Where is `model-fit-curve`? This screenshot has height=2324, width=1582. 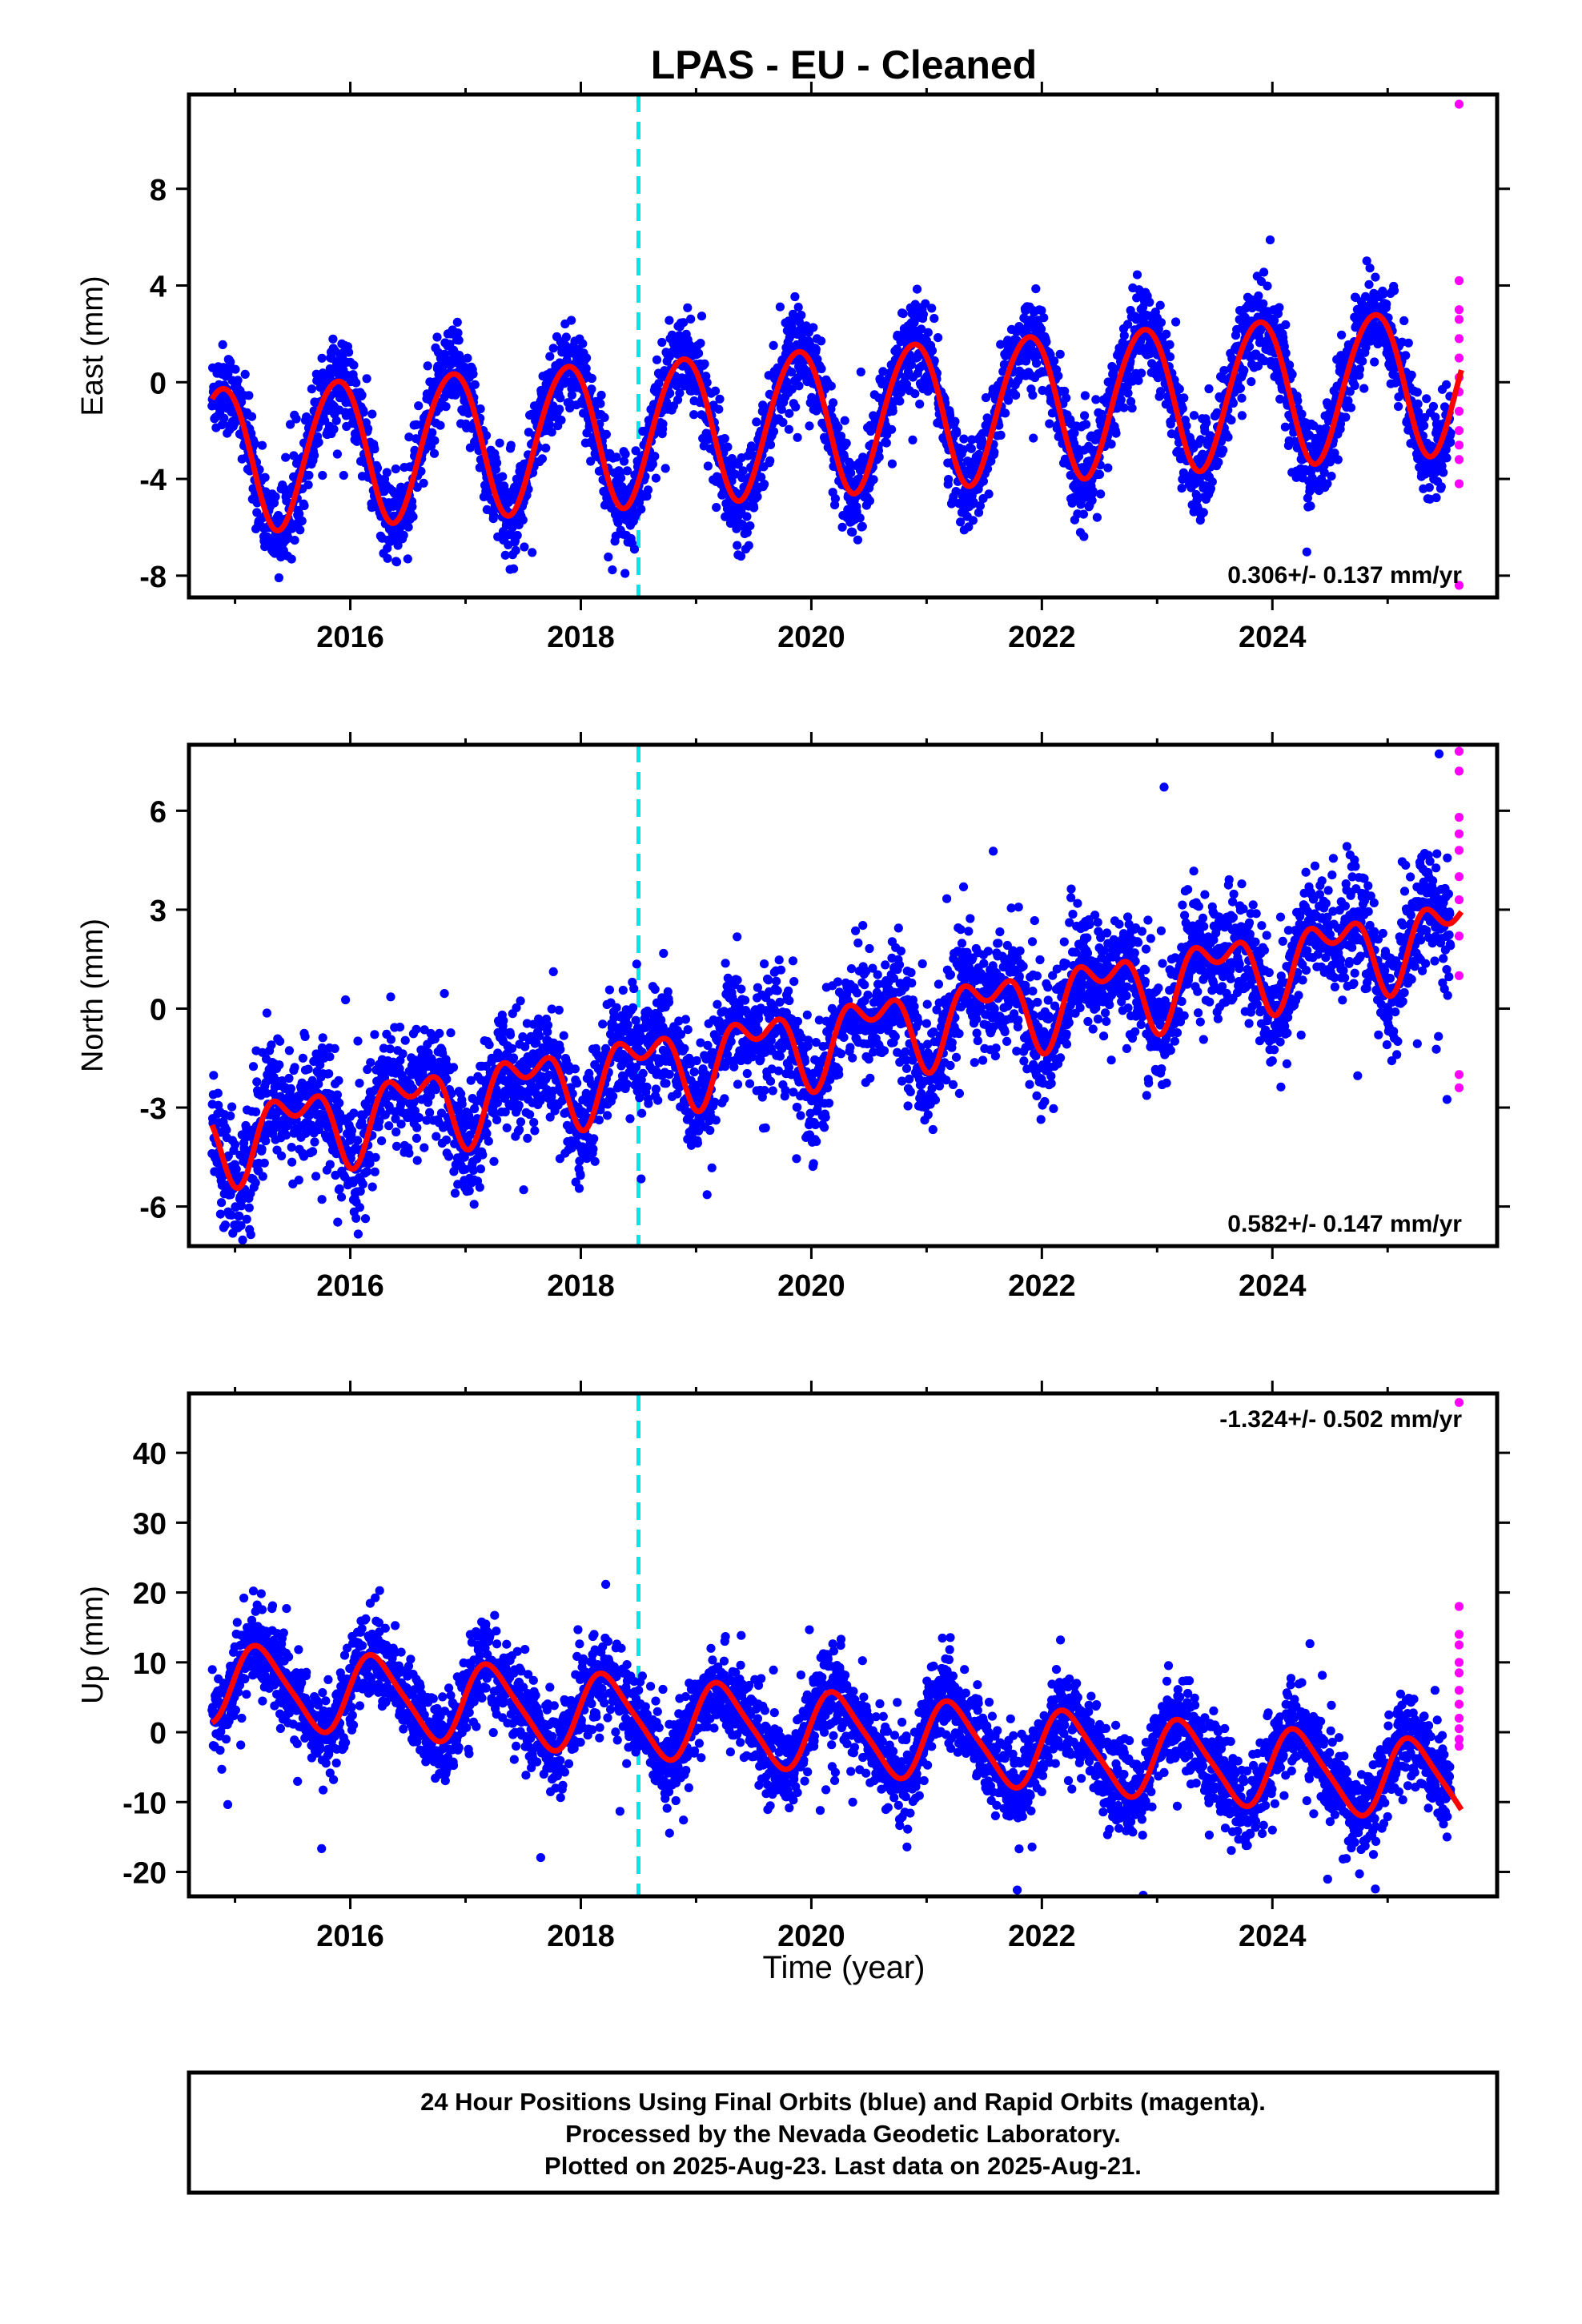 model-fit-curve is located at coordinates (837, 423).